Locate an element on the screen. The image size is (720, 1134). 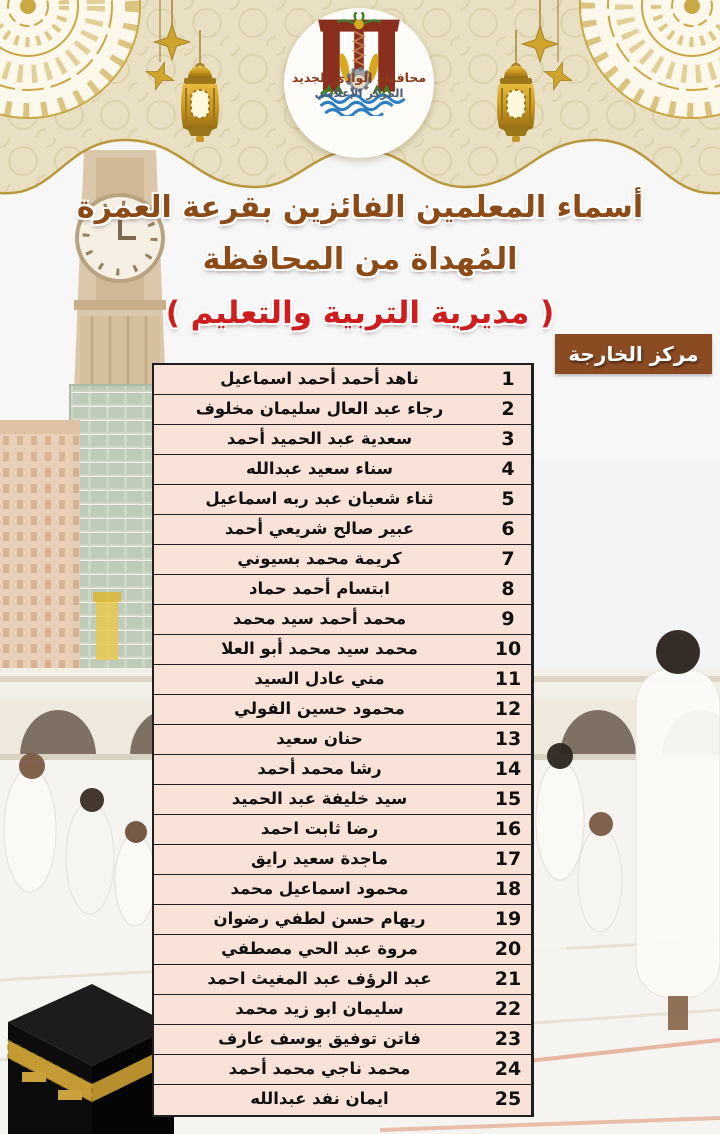
table-row: محمود حسين الفولي 12 is located at coordinates (343, 710).